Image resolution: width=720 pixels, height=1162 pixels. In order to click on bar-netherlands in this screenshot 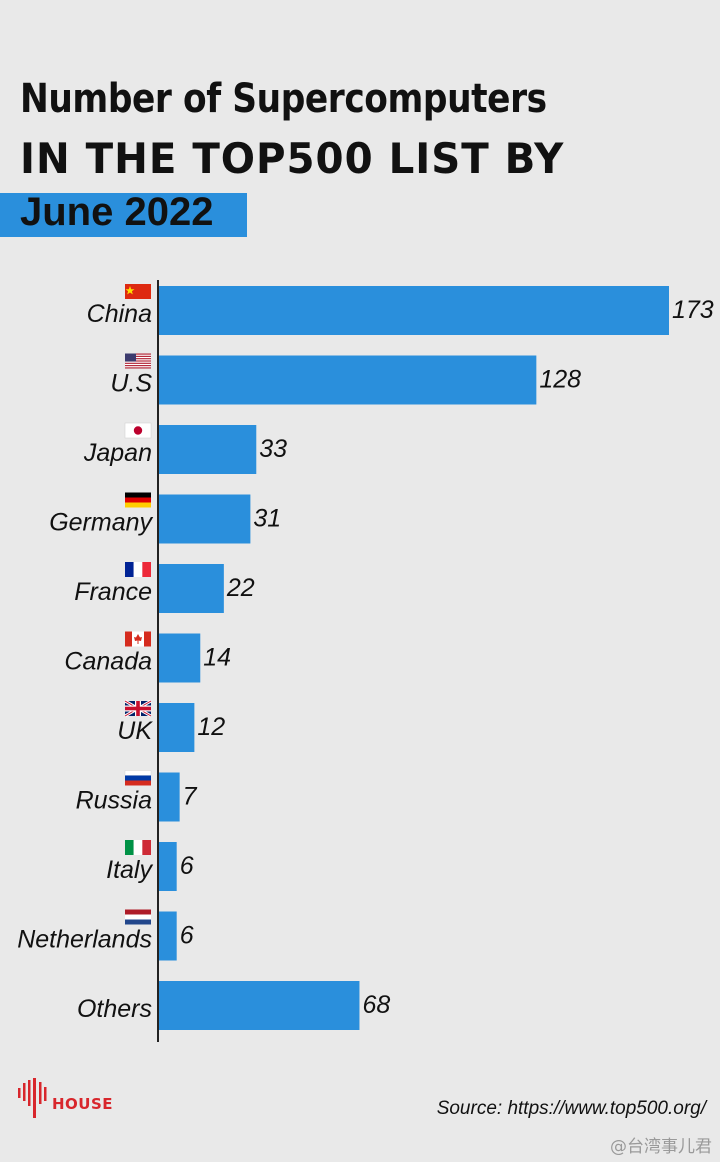, I will do `click(168, 936)`.